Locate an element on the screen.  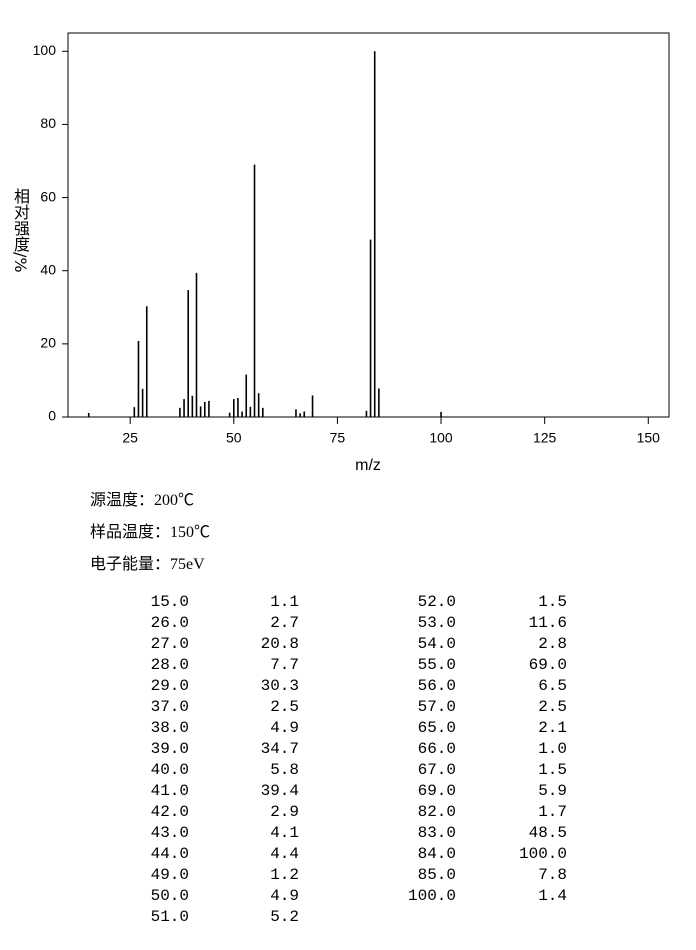
intensity-cell: 5.2 is located at coordinates (284, 917).